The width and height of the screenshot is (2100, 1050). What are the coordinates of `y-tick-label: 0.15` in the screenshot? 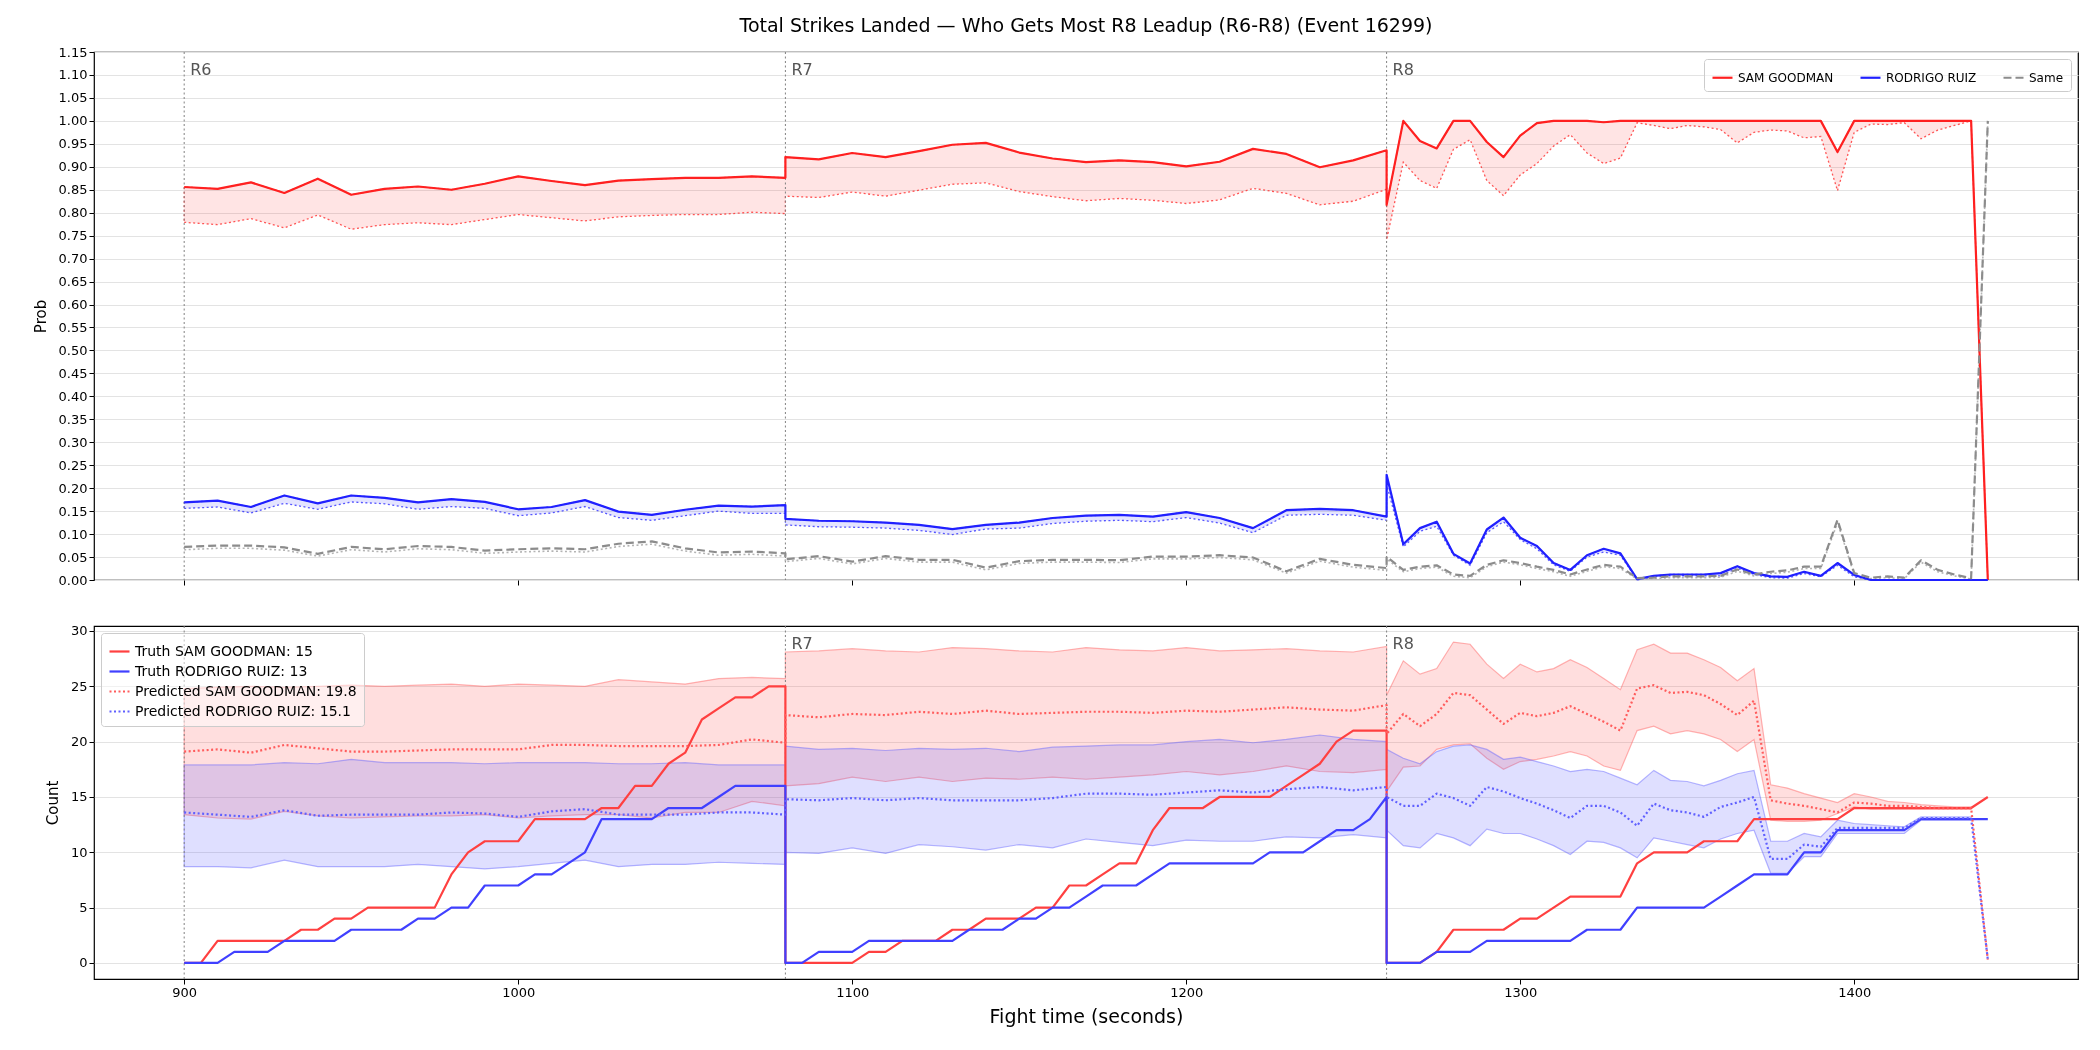 It's located at (73, 511).